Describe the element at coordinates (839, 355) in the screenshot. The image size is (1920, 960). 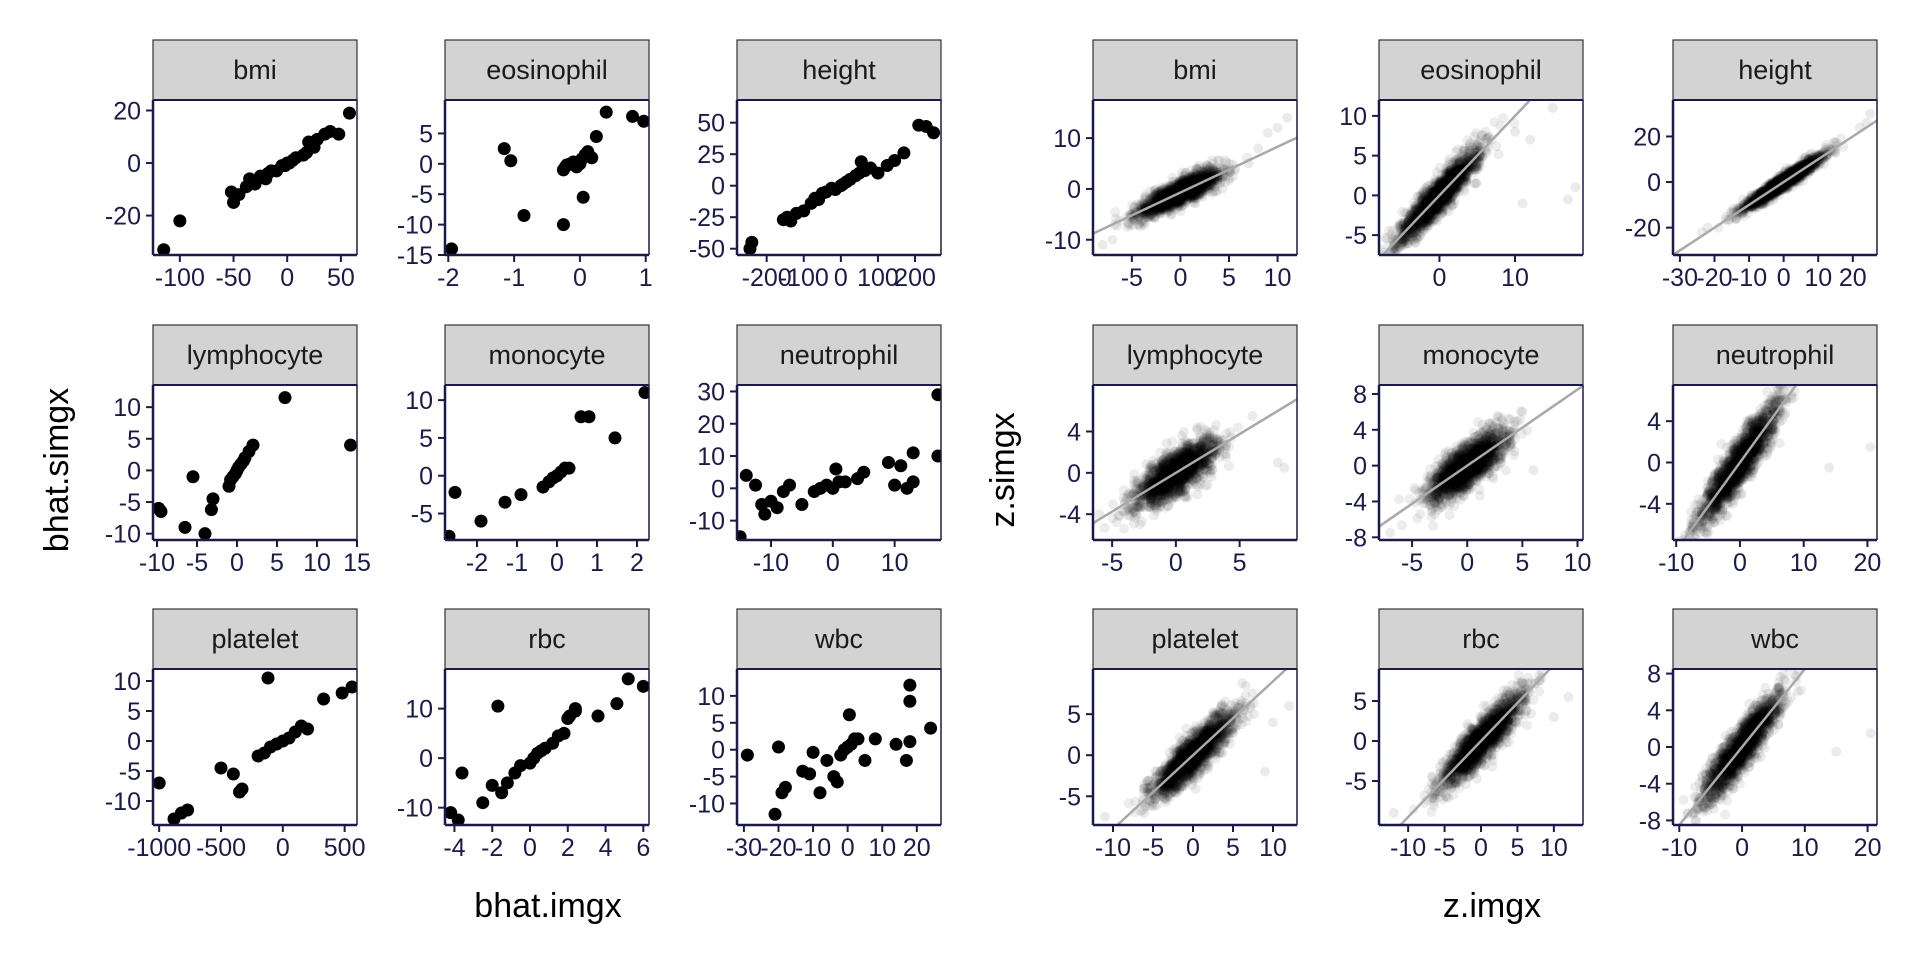
I see `facet-strip-label: neutrophil` at that location.